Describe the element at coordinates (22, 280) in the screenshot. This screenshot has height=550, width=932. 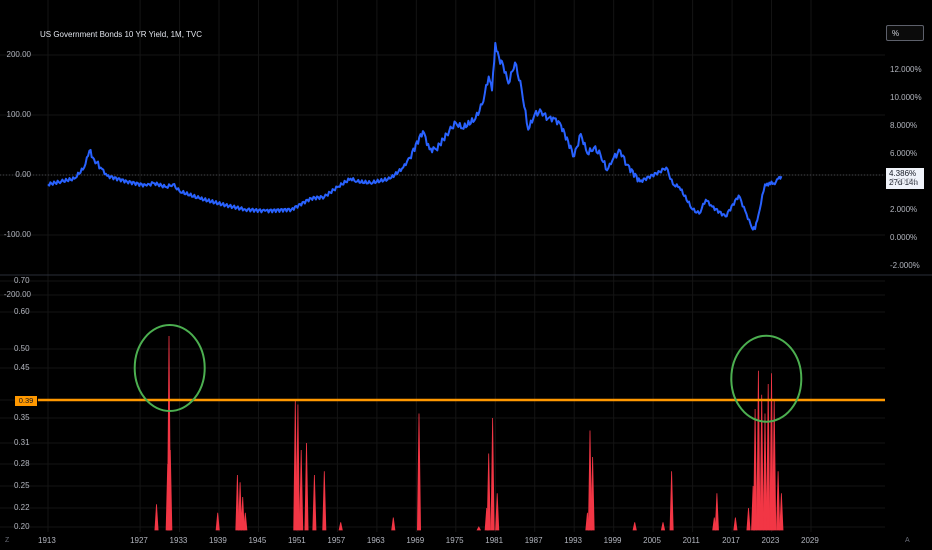
I see `indicator-tick-label: 0.70` at that location.